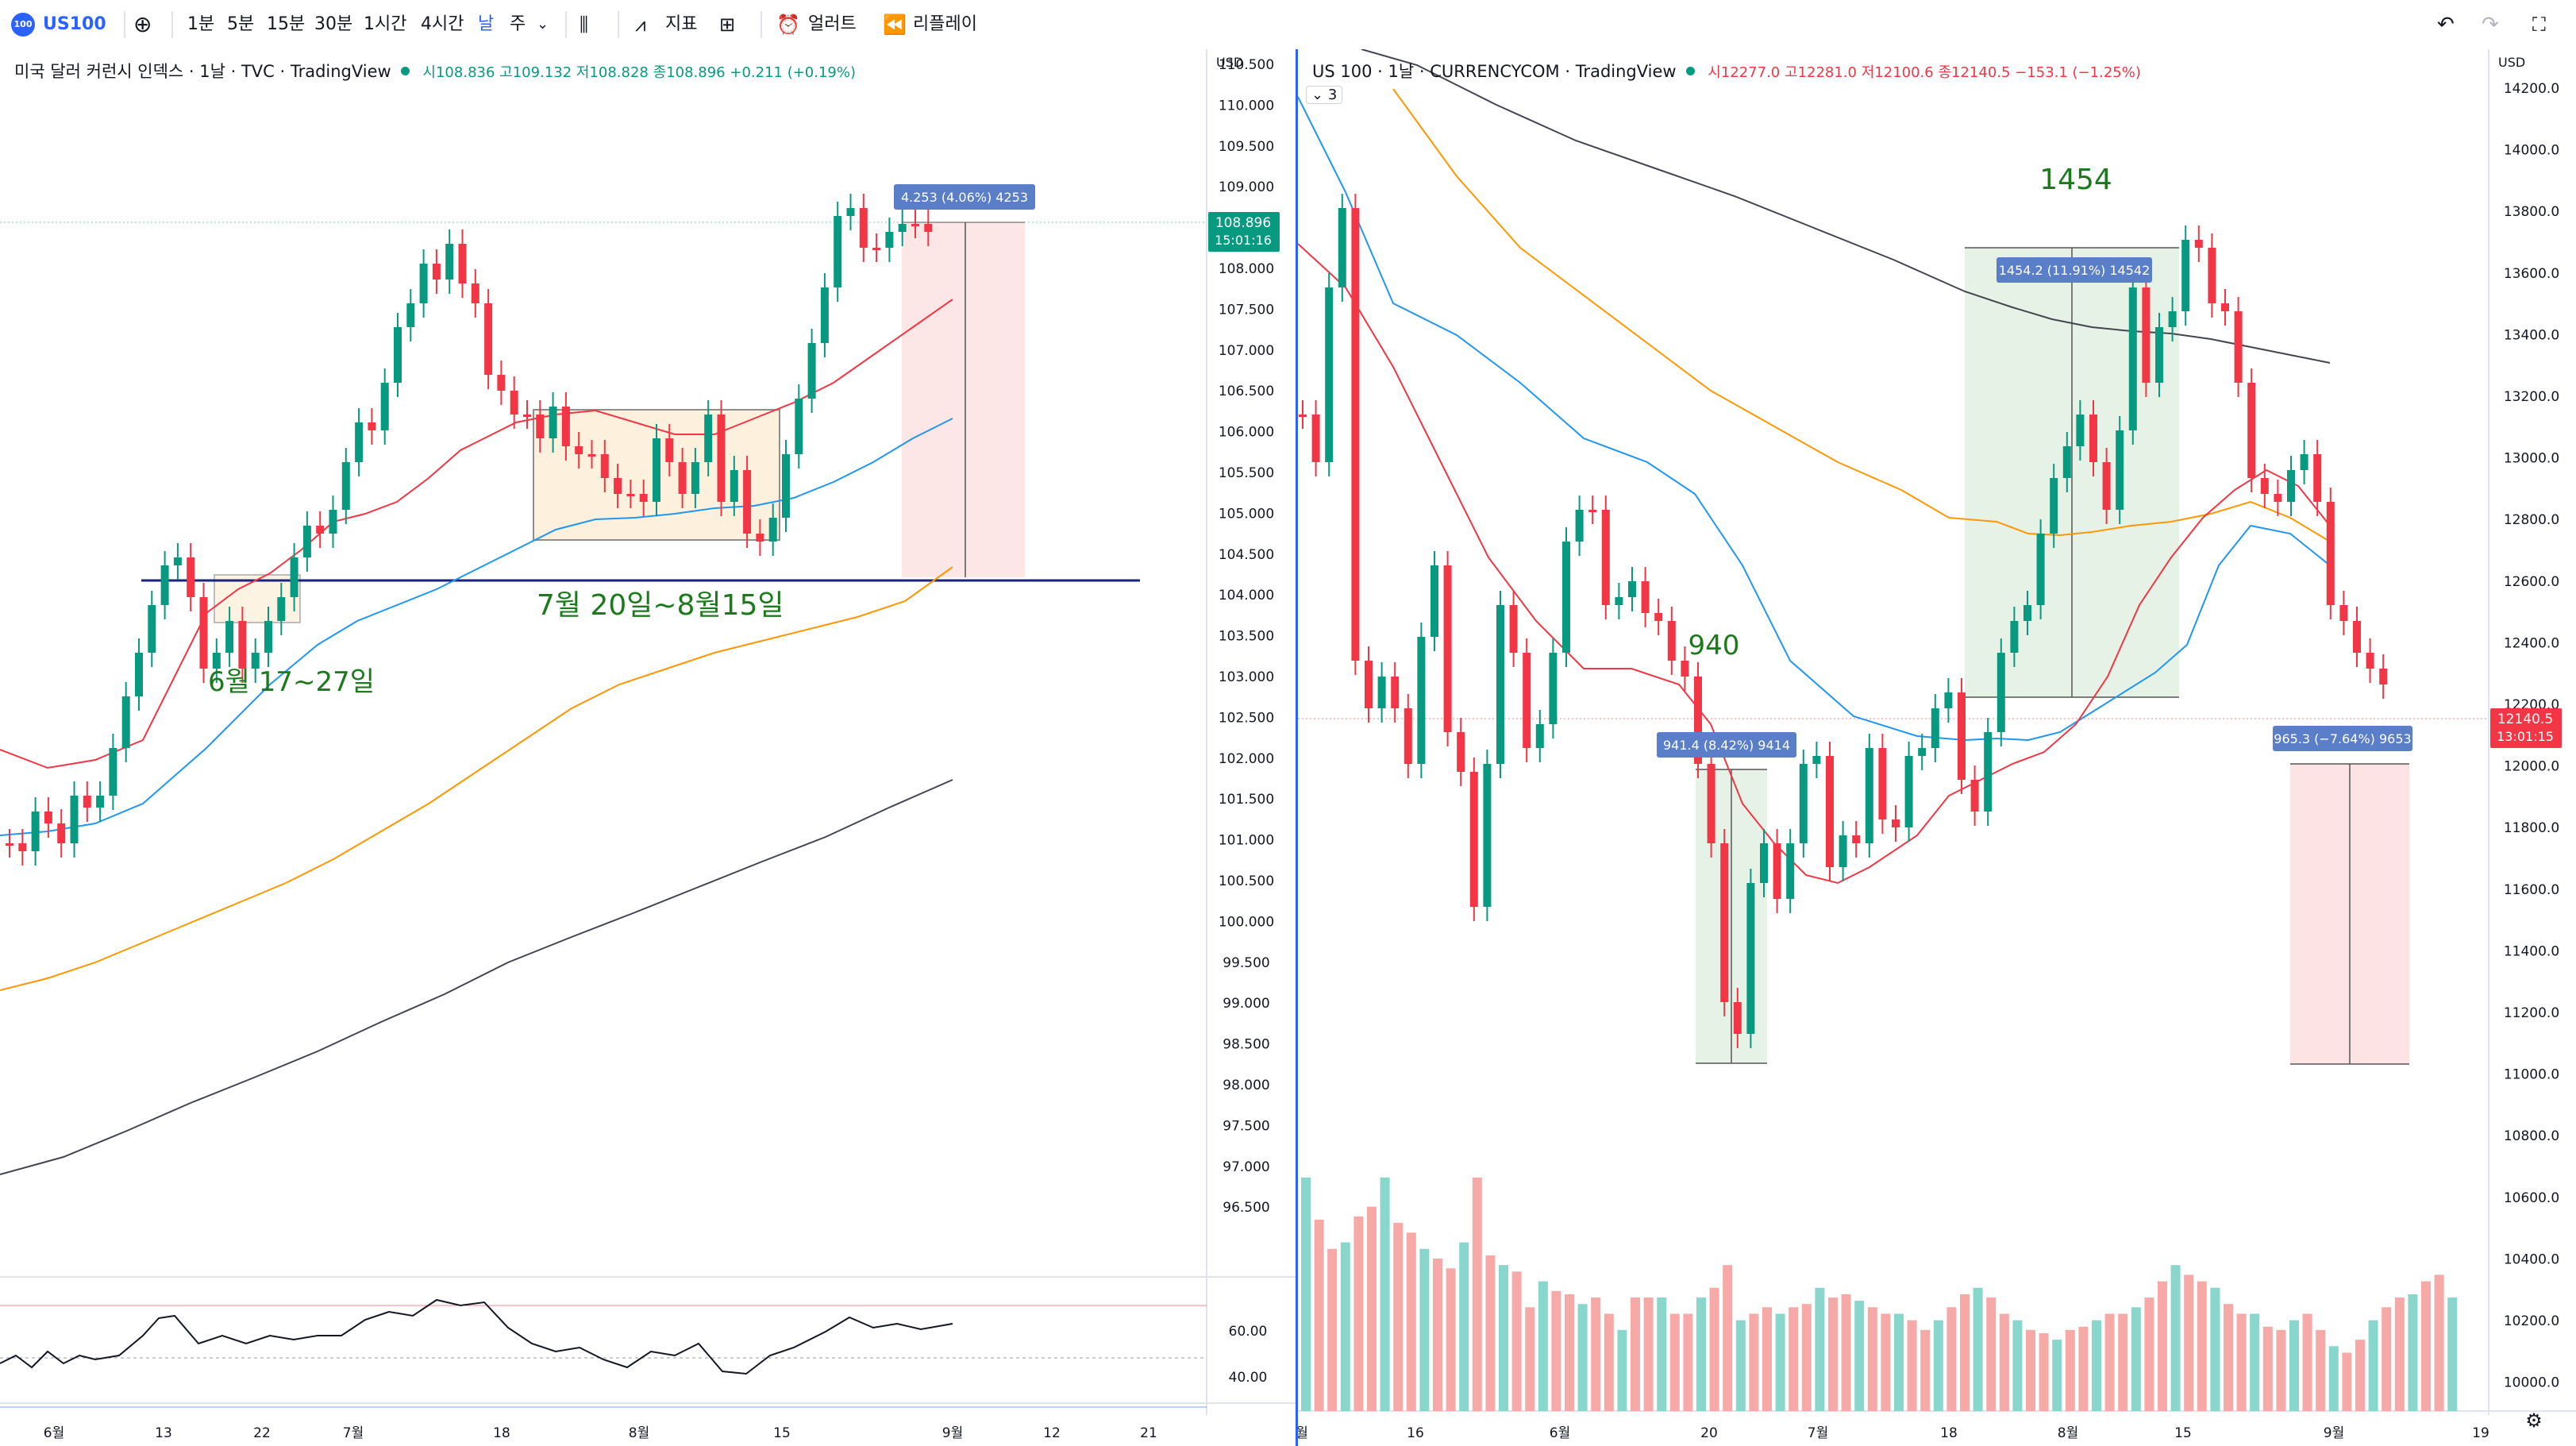 Image resolution: width=2576 pixels, height=1446 pixels. What do you see at coordinates (543, 24) in the screenshot?
I see `chevron-down-icon: ⌄` at bounding box center [543, 24].